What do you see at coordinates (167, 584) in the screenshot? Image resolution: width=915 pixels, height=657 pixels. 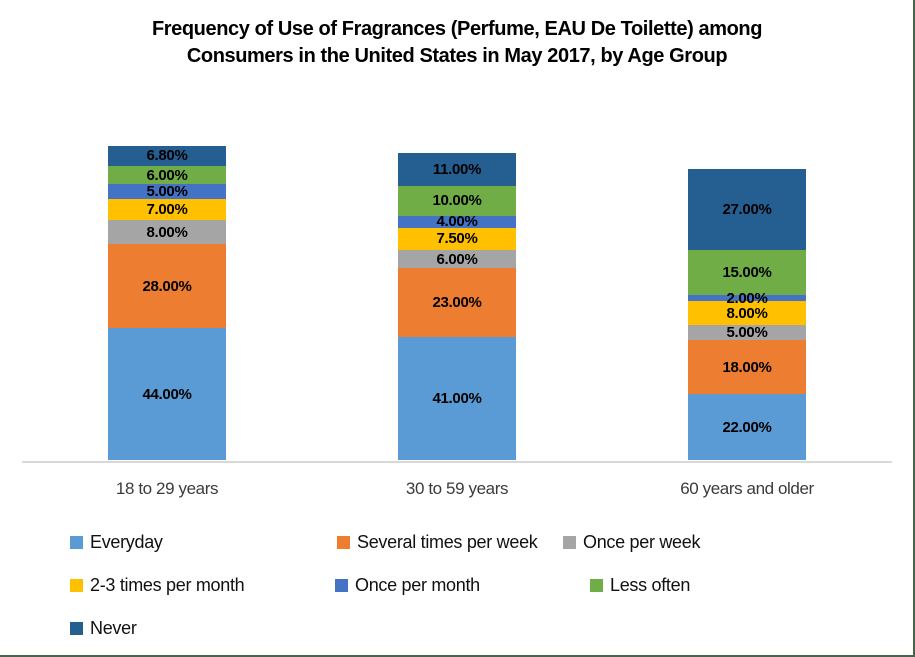 I see `legend-label: 2-3 times per month` at bounding box center [167, 584].